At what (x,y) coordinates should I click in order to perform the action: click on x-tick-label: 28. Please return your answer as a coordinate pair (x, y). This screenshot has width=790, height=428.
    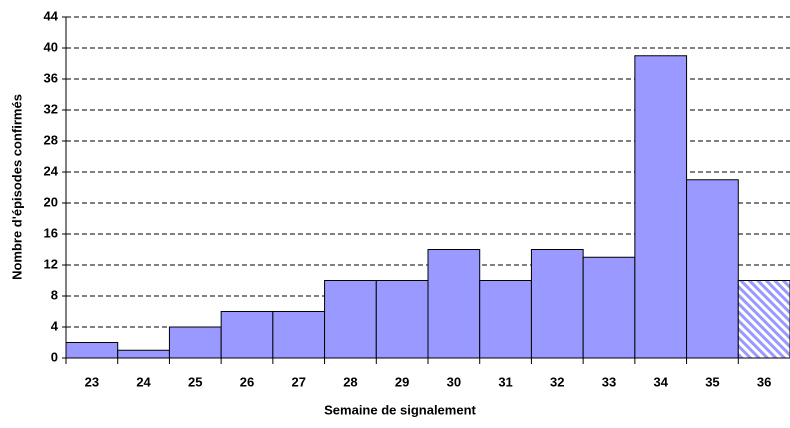
    Looking at the image, I should click on (350, 381).